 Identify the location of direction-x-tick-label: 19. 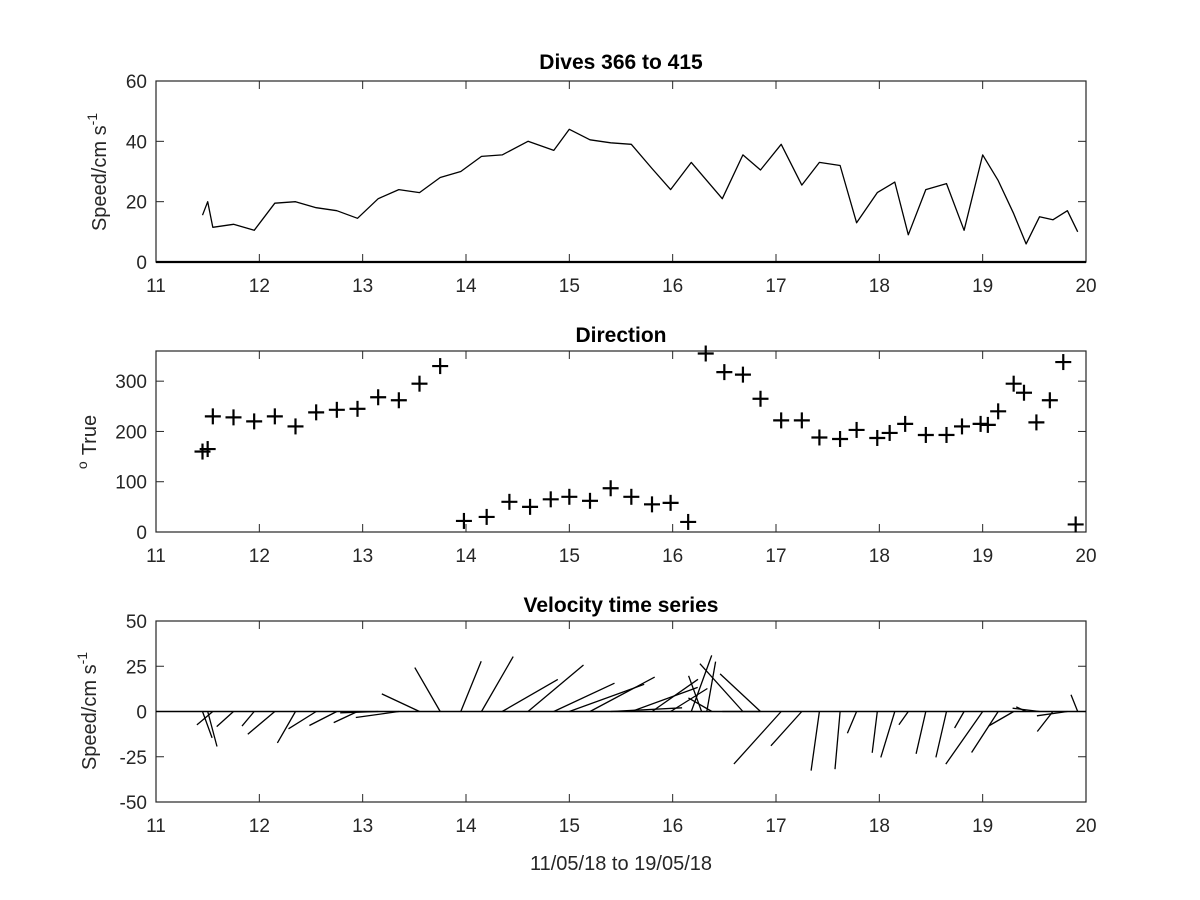
(982, 556).